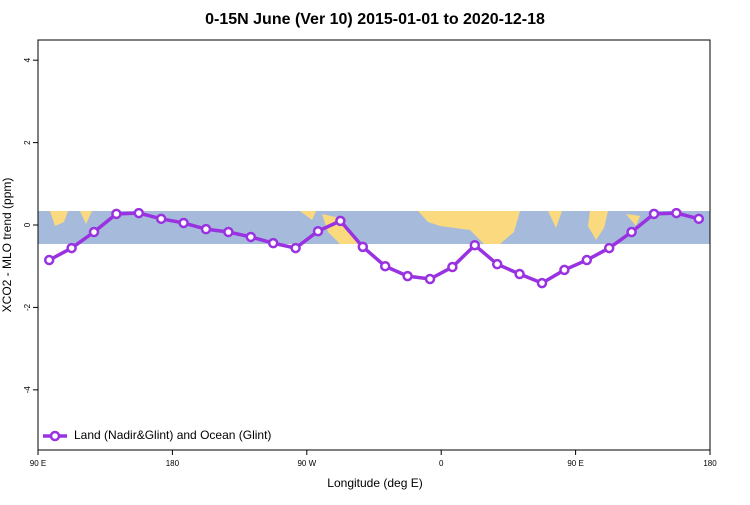 Image resolution: width=750 pixels, height=505 pixels. Describe the element at coordinates (7, 245) in the screenshot. I see `y-axis-label: XCO2 - MLO trend (ppm)` at that location.